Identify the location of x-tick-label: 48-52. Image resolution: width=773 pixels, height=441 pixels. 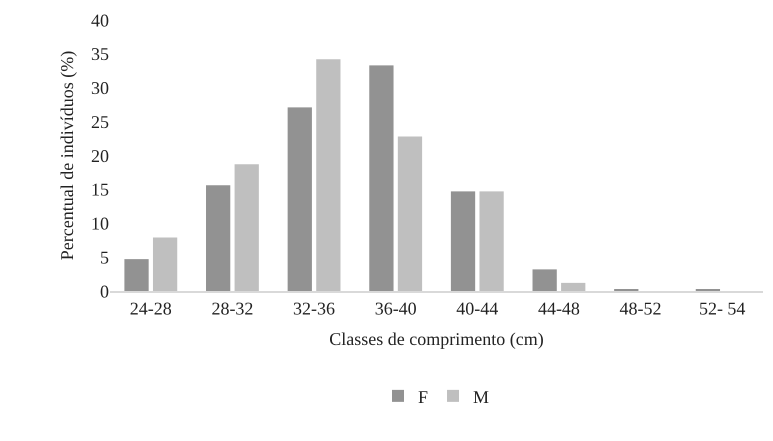
(641, 308).